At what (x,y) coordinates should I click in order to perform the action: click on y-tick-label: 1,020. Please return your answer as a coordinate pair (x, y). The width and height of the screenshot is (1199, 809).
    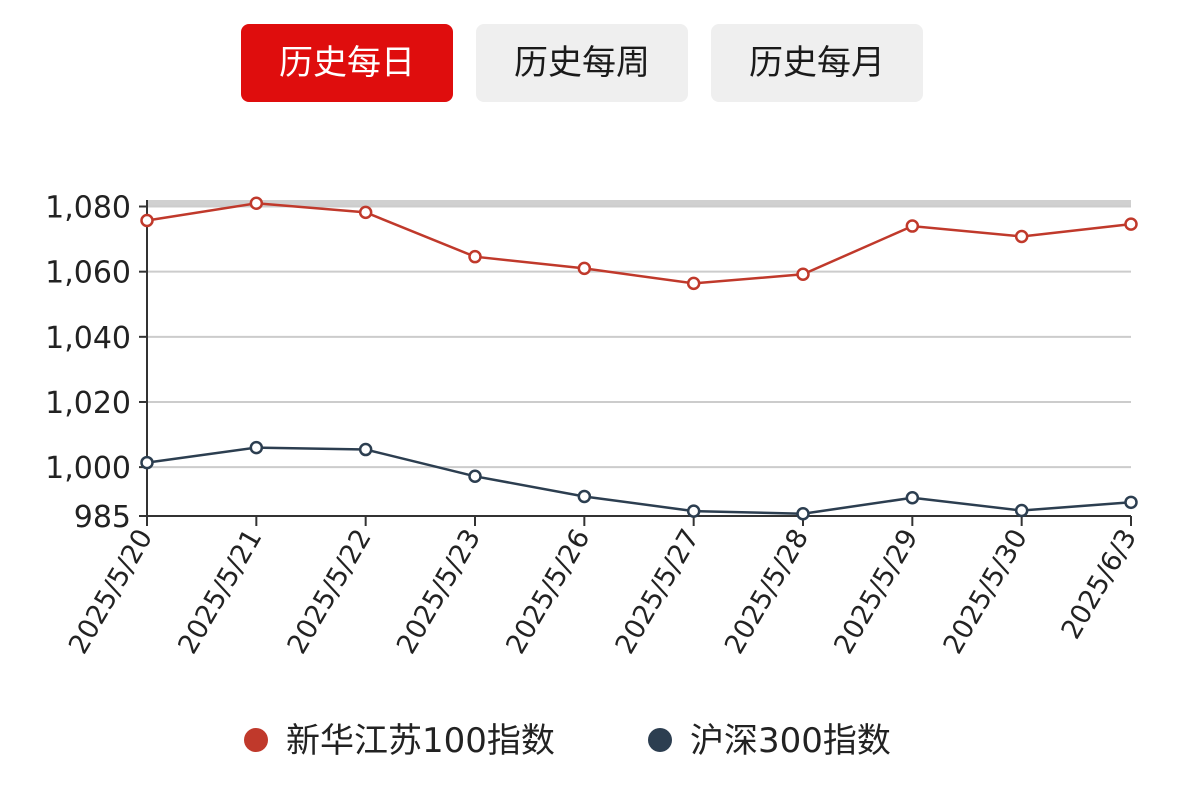
    Looking at the image, I should click on (88, 403).